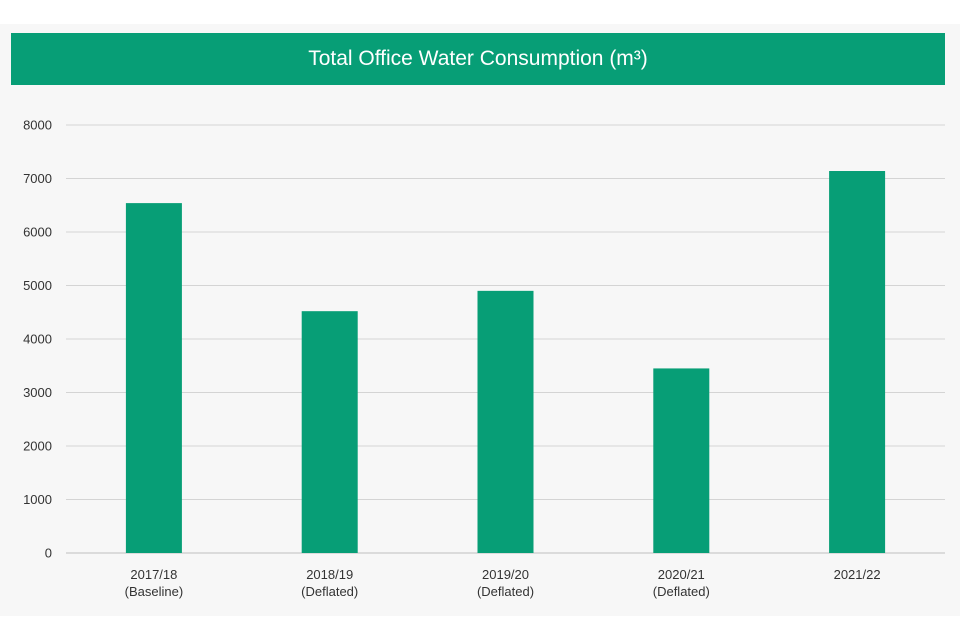 The height and width of the screenshot is (640, 960). What do you see at coordinates (37, 499) in the screenshot?
I see `y-tick-label-1000: 1000` at bounding box center [37, 499].